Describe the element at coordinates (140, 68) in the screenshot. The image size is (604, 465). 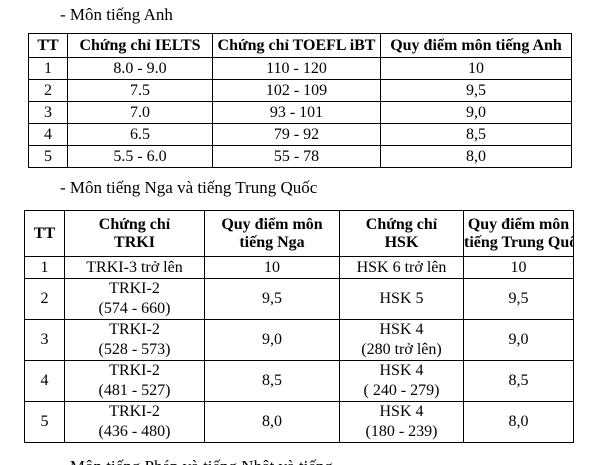
I see `cell-ielts: 8.0 - 9.0` at that location.